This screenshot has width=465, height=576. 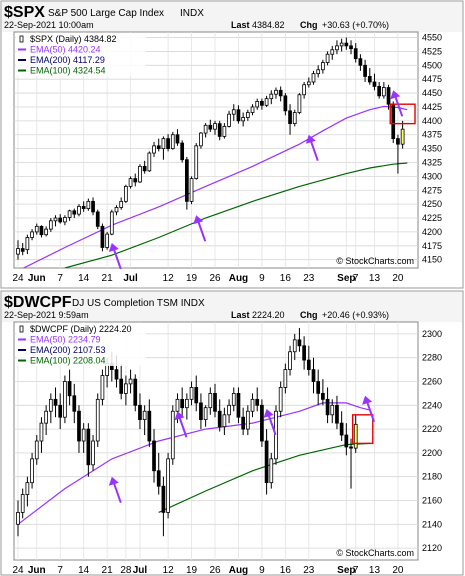 What do you see at coordinates (432, 382) in the screenshot?
I see `y-tick-label: 2260` at bounding box center [432, 382].